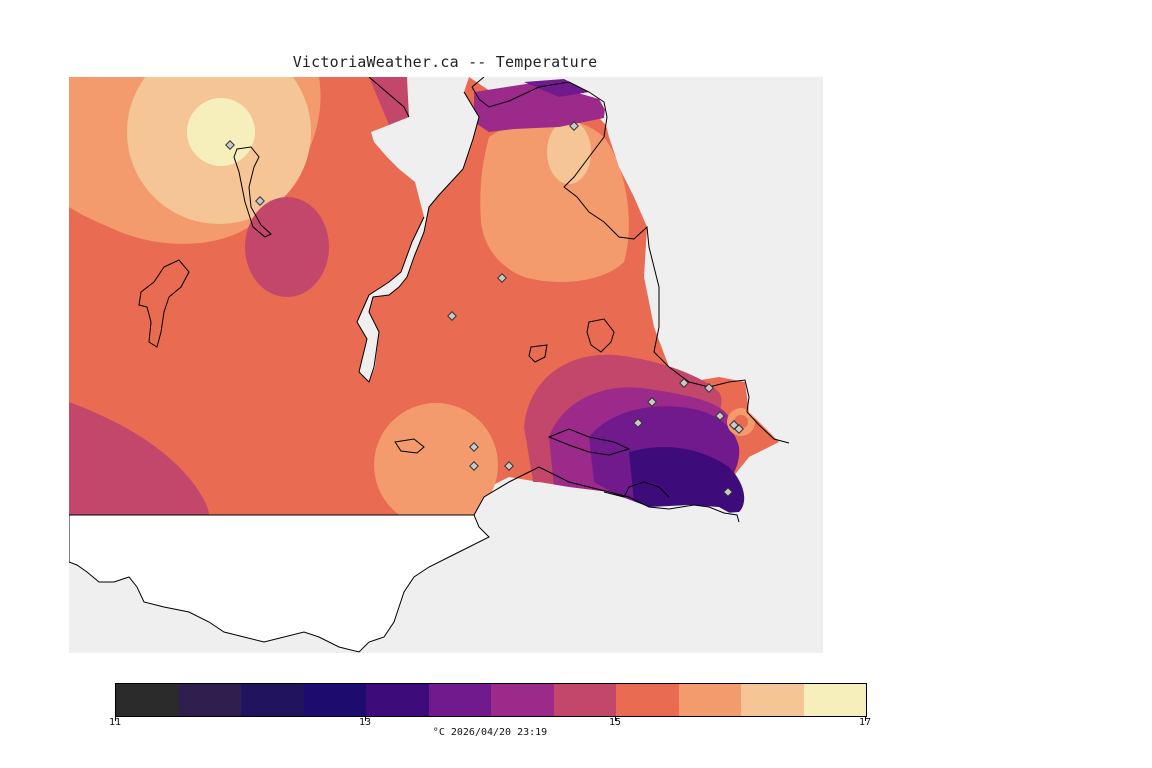  I want to click on south-landmass, so click(279, 583).